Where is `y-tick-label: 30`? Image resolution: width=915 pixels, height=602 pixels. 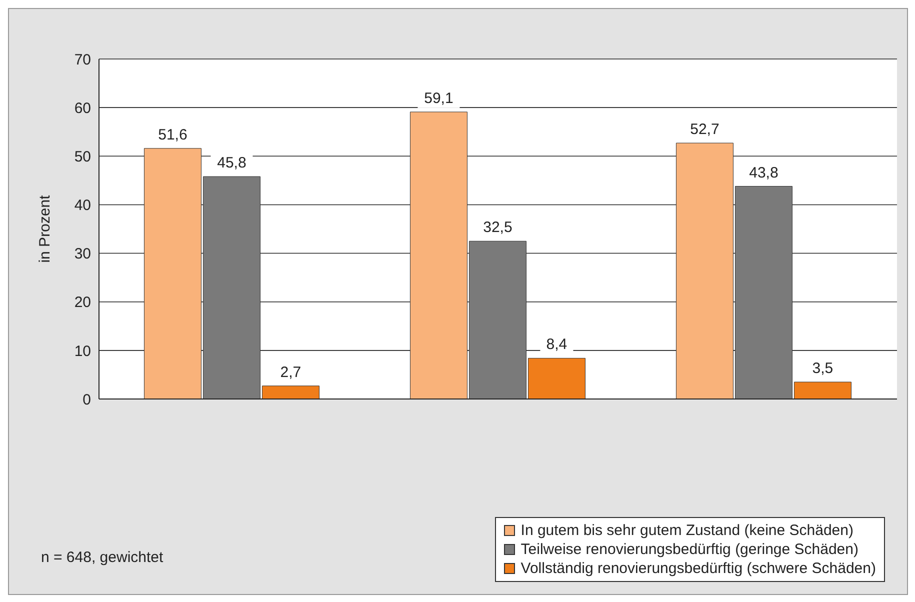
y-tick-label: 30 is located at coordinates (82, 254).